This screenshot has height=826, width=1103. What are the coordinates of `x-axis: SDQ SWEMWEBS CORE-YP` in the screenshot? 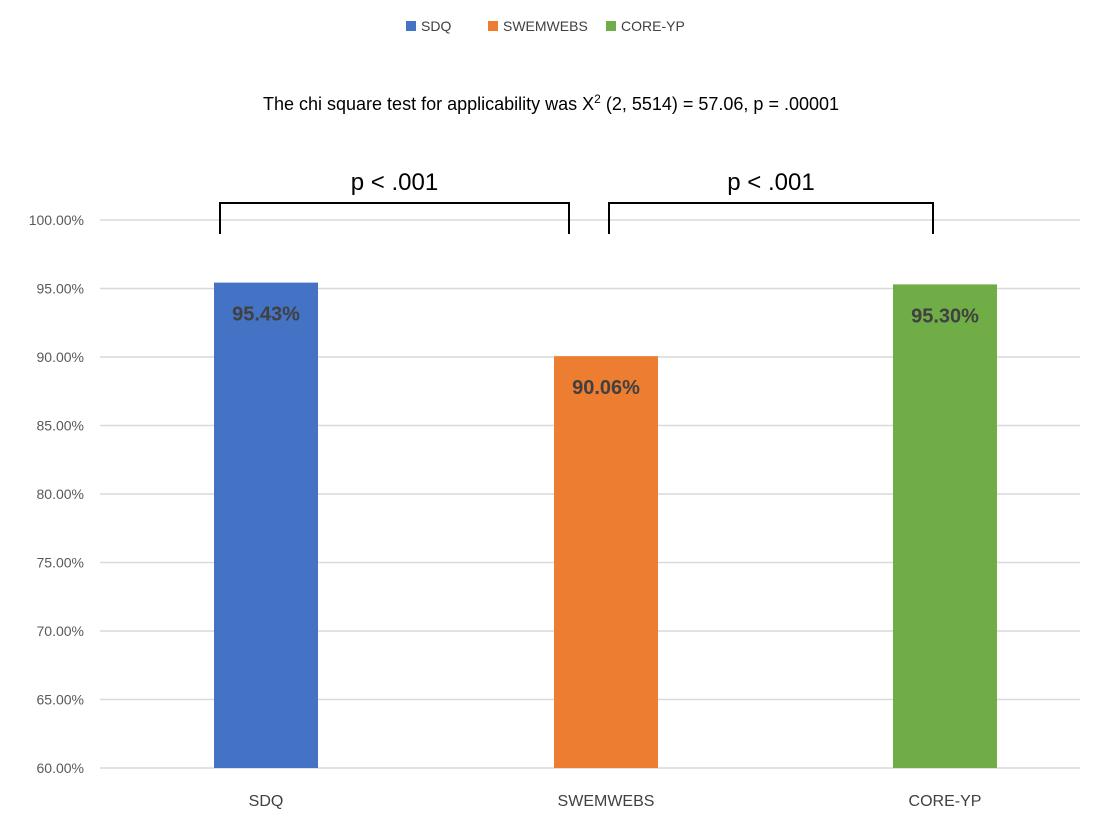 It's located at (615, 801).